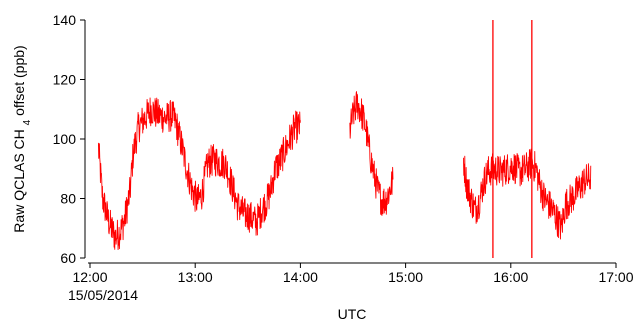 This screenshot has width=638, height=321. I want to click on x-tick-label-12: 12:00, so click(89, 277).